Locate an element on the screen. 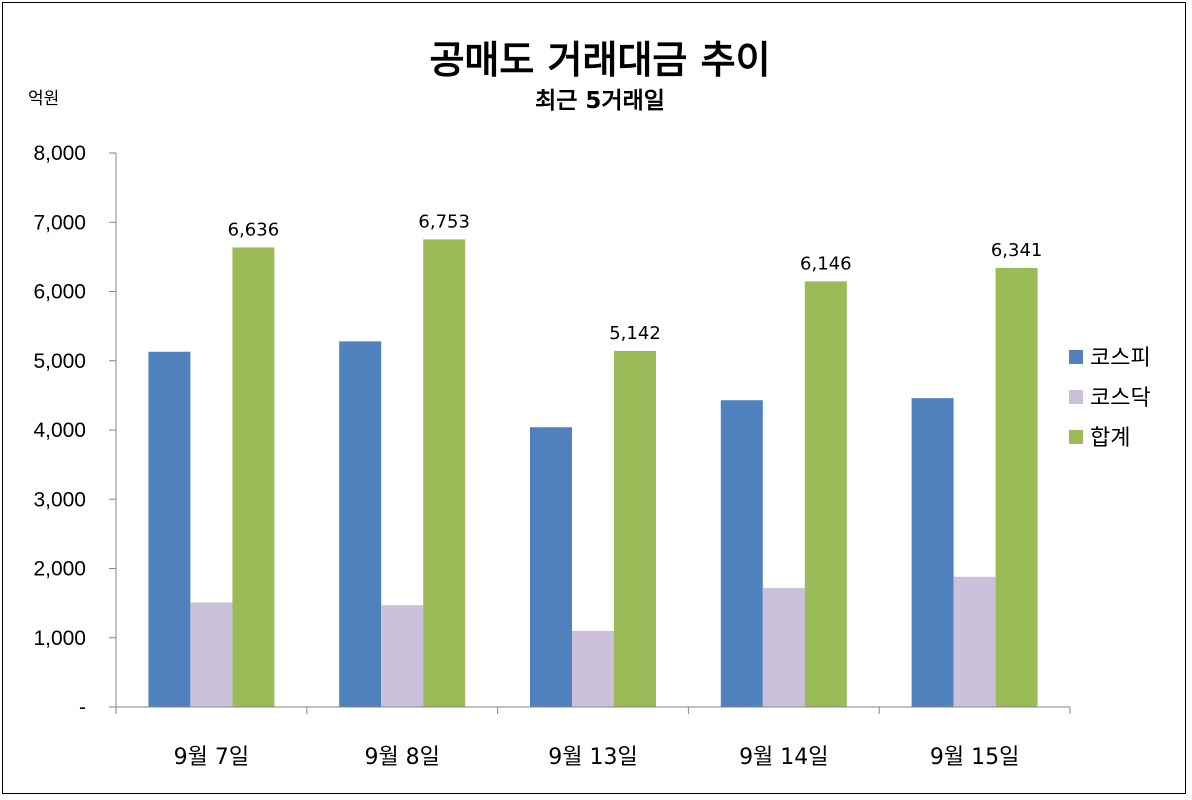 This screenshot has width=1192, height=800. y-tick-label: 2,000 is located at coordinates (59, 569).